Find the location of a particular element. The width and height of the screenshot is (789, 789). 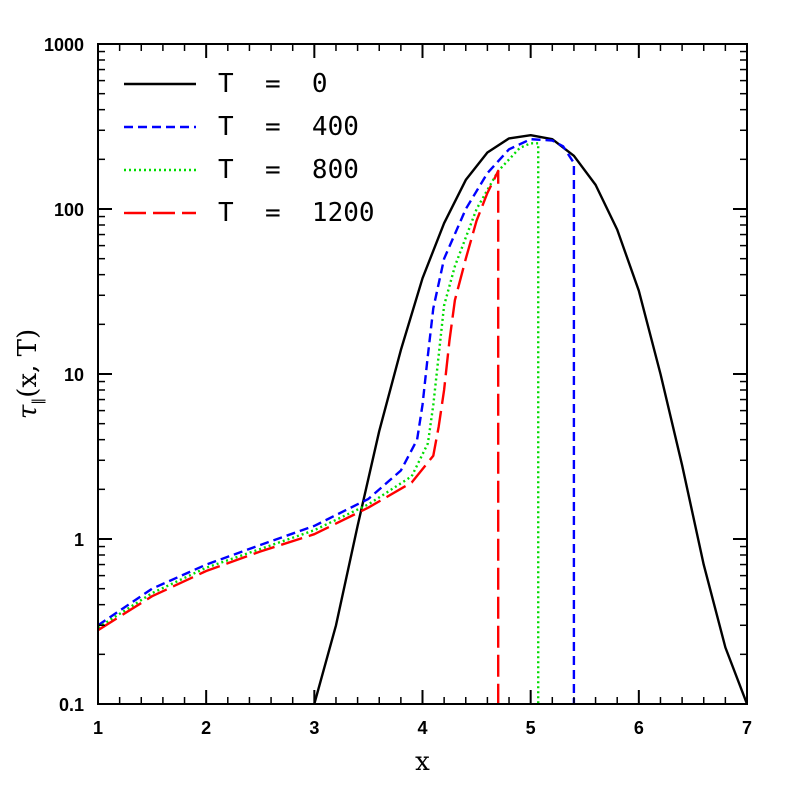

x-tick-label: 2 is located at coordinates (206, 728).